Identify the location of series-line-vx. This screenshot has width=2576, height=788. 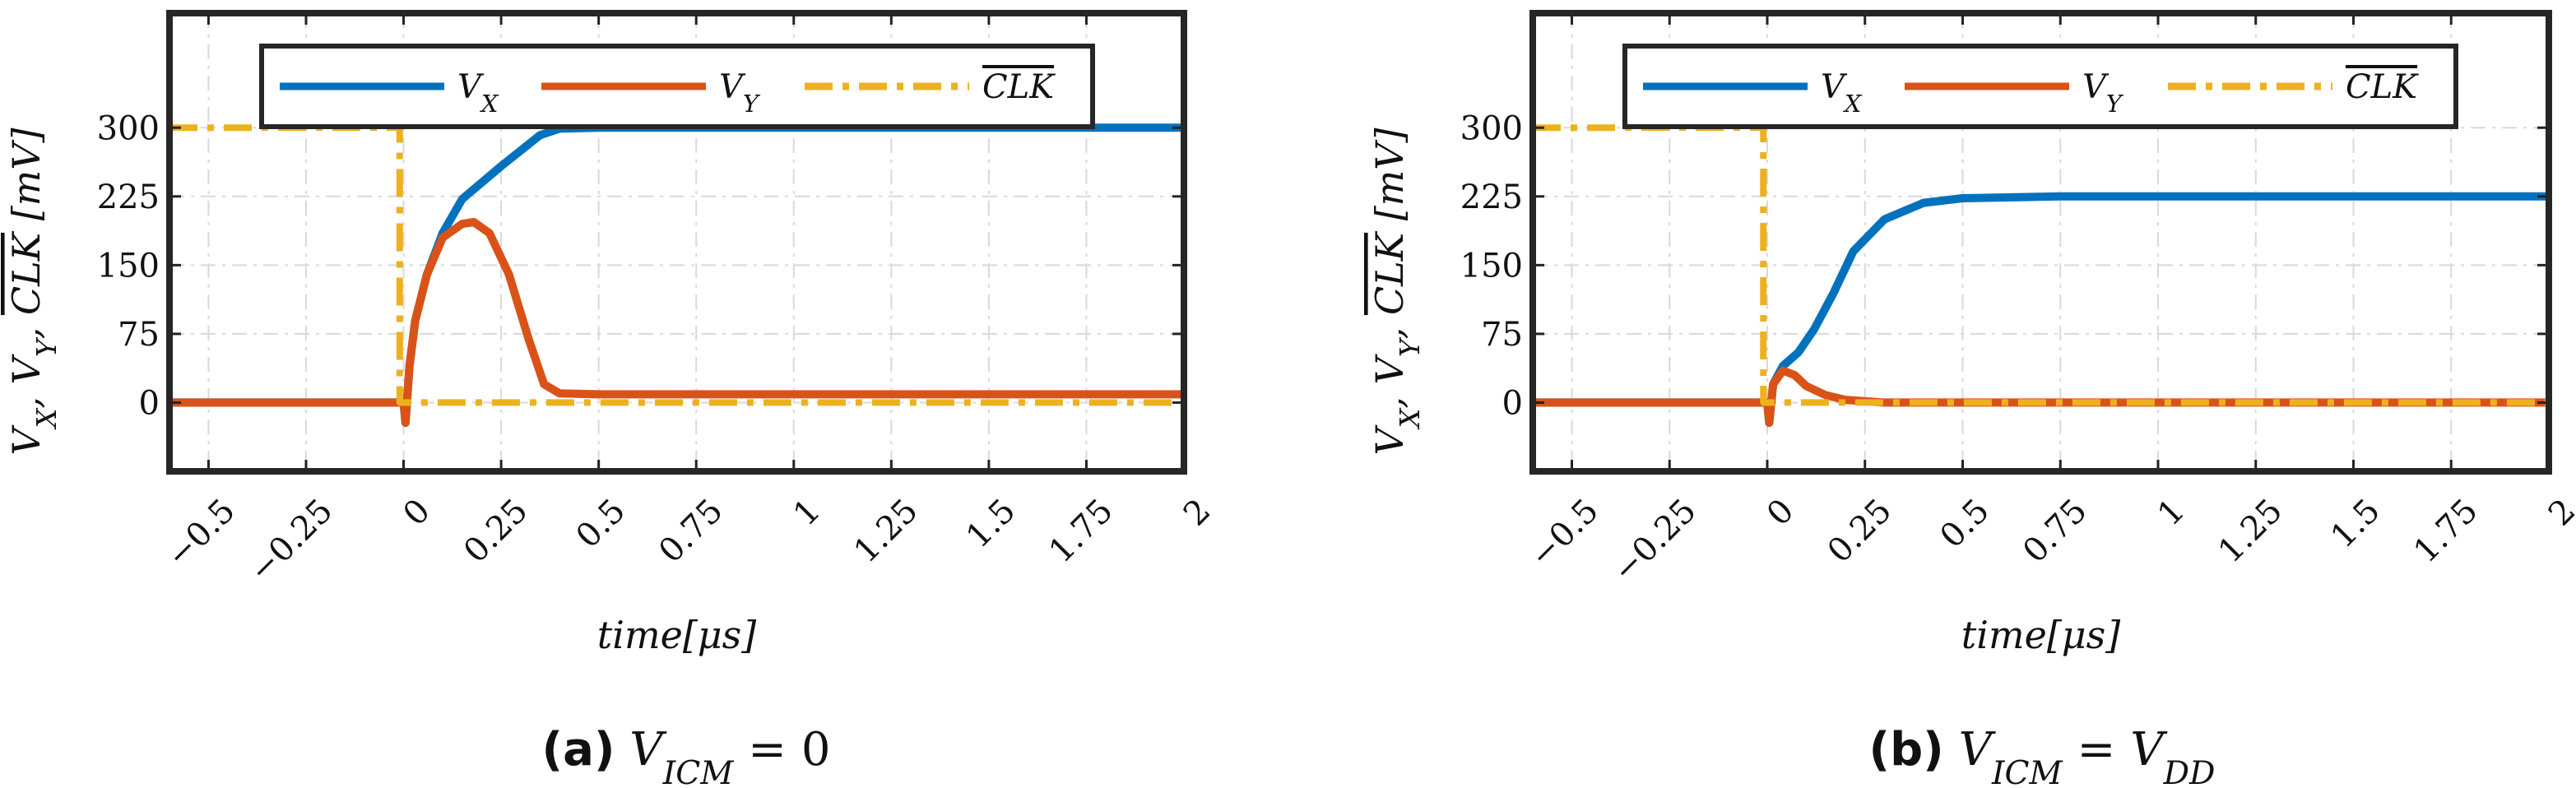
(2041, 309).